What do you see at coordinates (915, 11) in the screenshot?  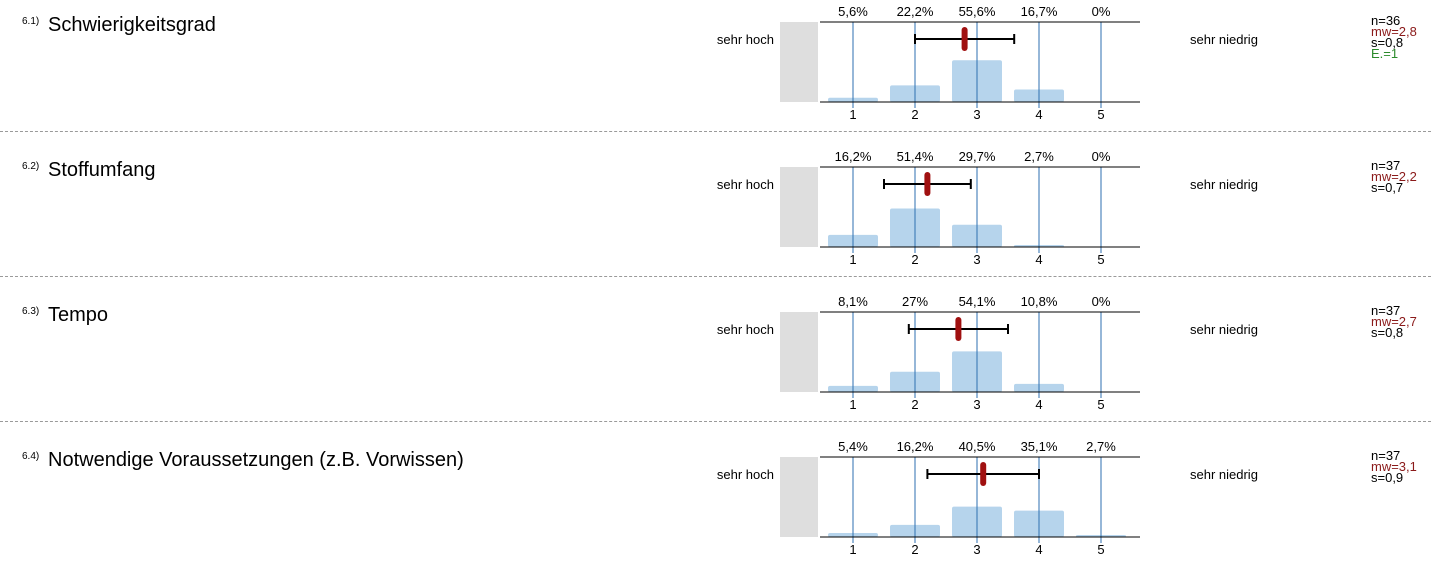 I see `percent-label: 22,2%` at bounding box center [915, 11].